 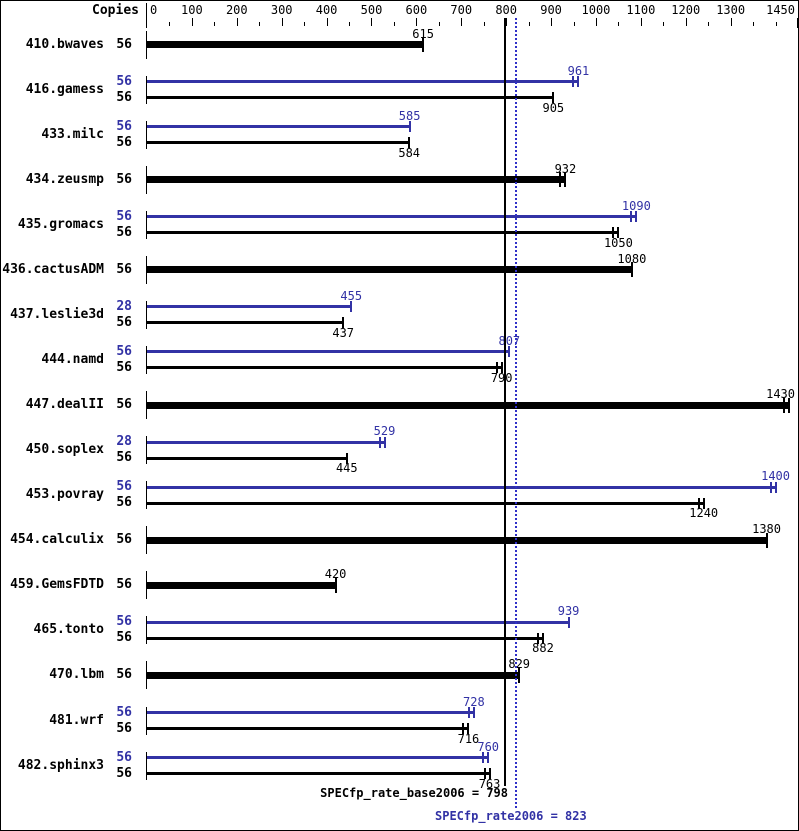 What do you see at coordinates (60, 765) in the screenshot?
I see `benchmark-label: 482.sphinx3` at bounding box center [60, 765].